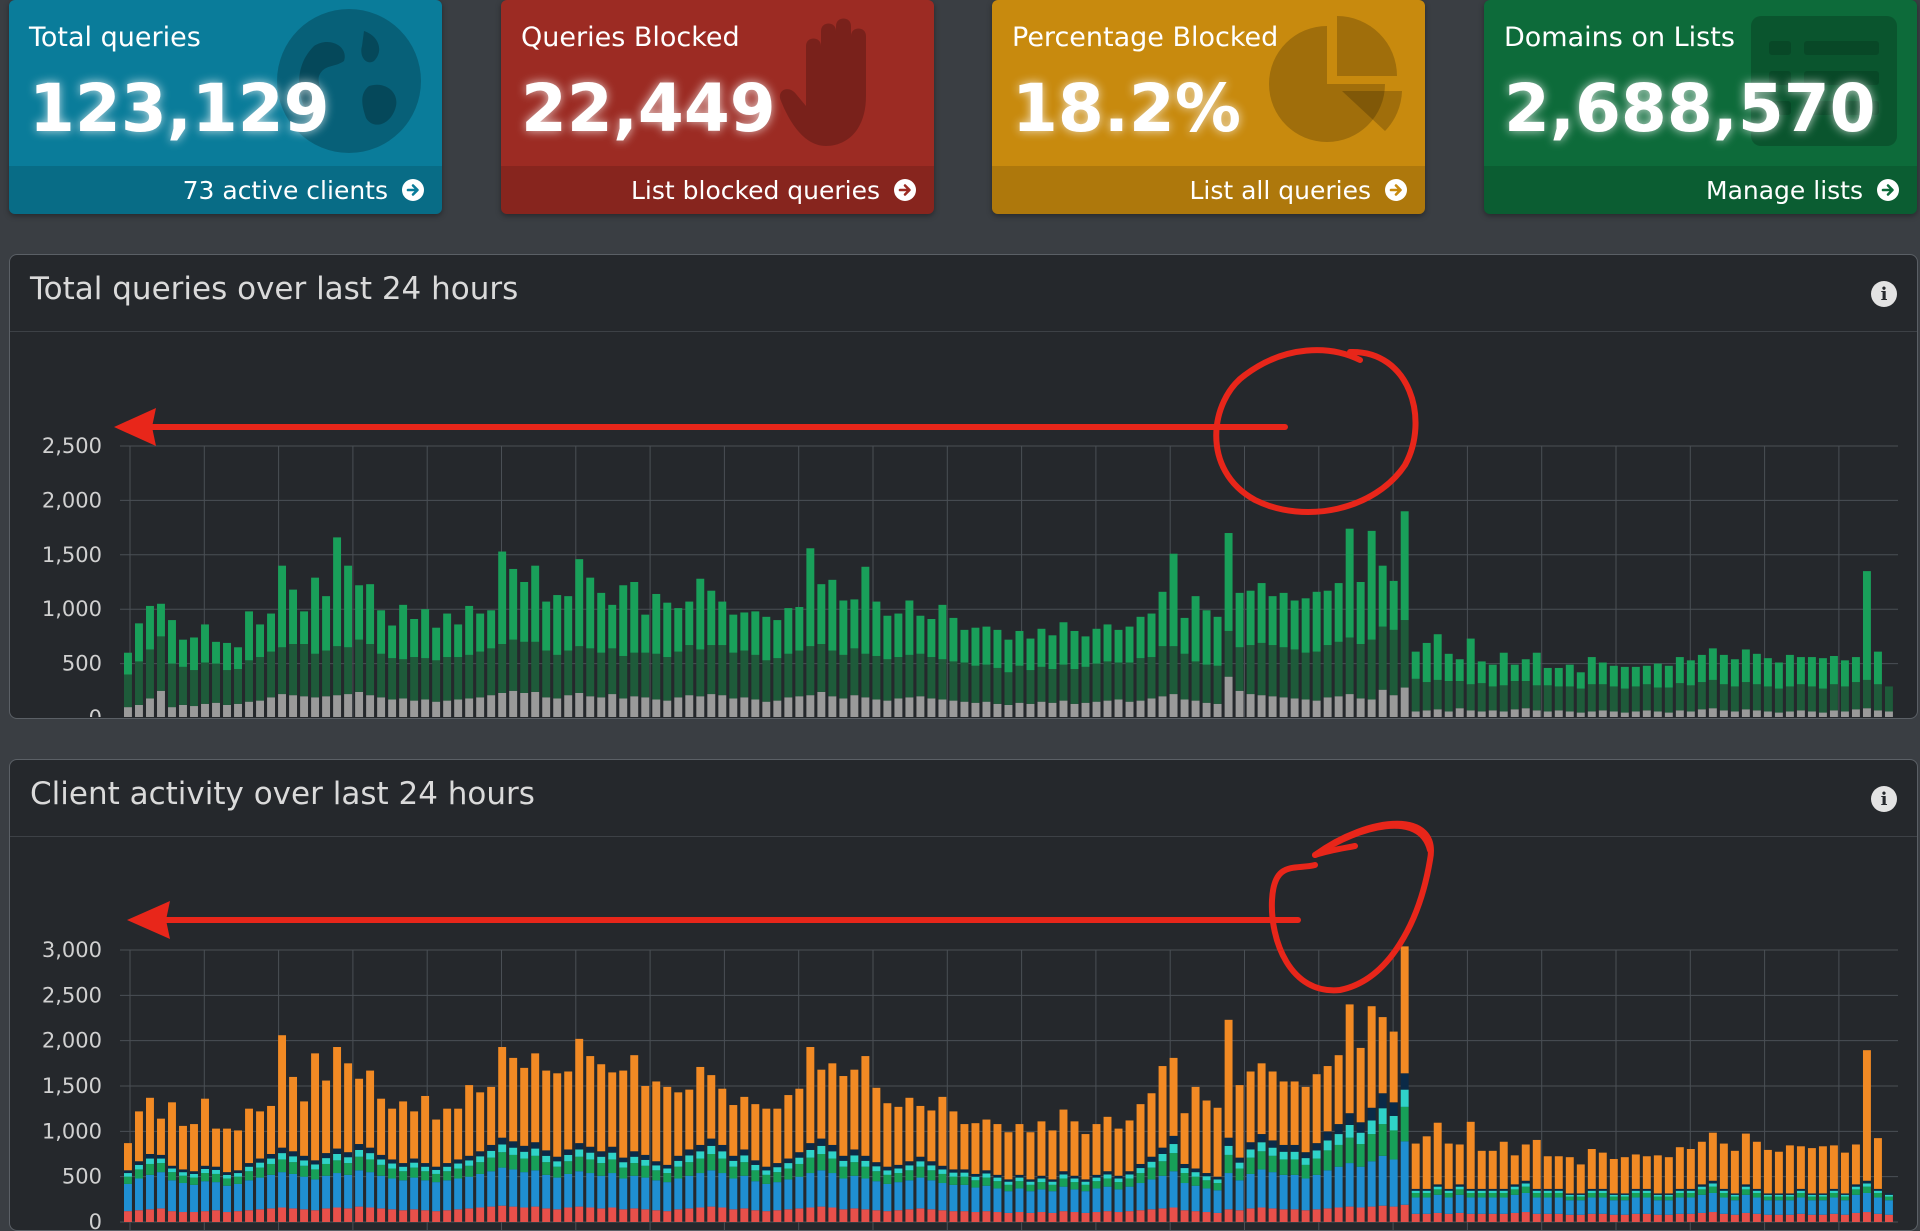 Image resolution: width=1920 pixels, height=1231 pixels. I want to click on card-footer-link: Manage lists, so click(1700, 190).